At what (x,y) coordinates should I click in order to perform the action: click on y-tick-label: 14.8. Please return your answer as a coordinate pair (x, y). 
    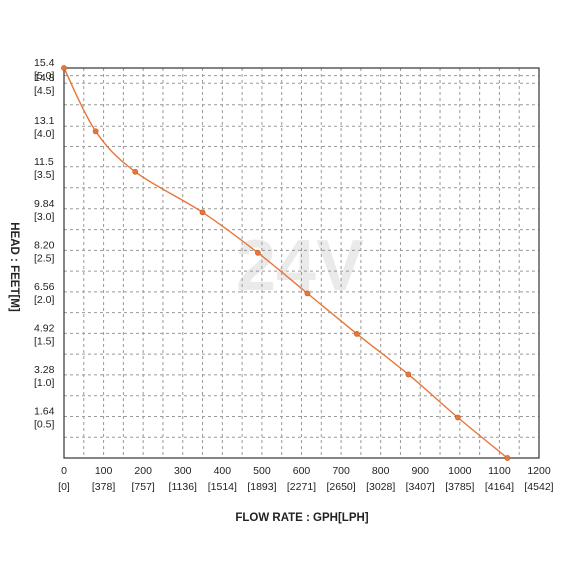
    Looking at the image, I should click on (44, 78).